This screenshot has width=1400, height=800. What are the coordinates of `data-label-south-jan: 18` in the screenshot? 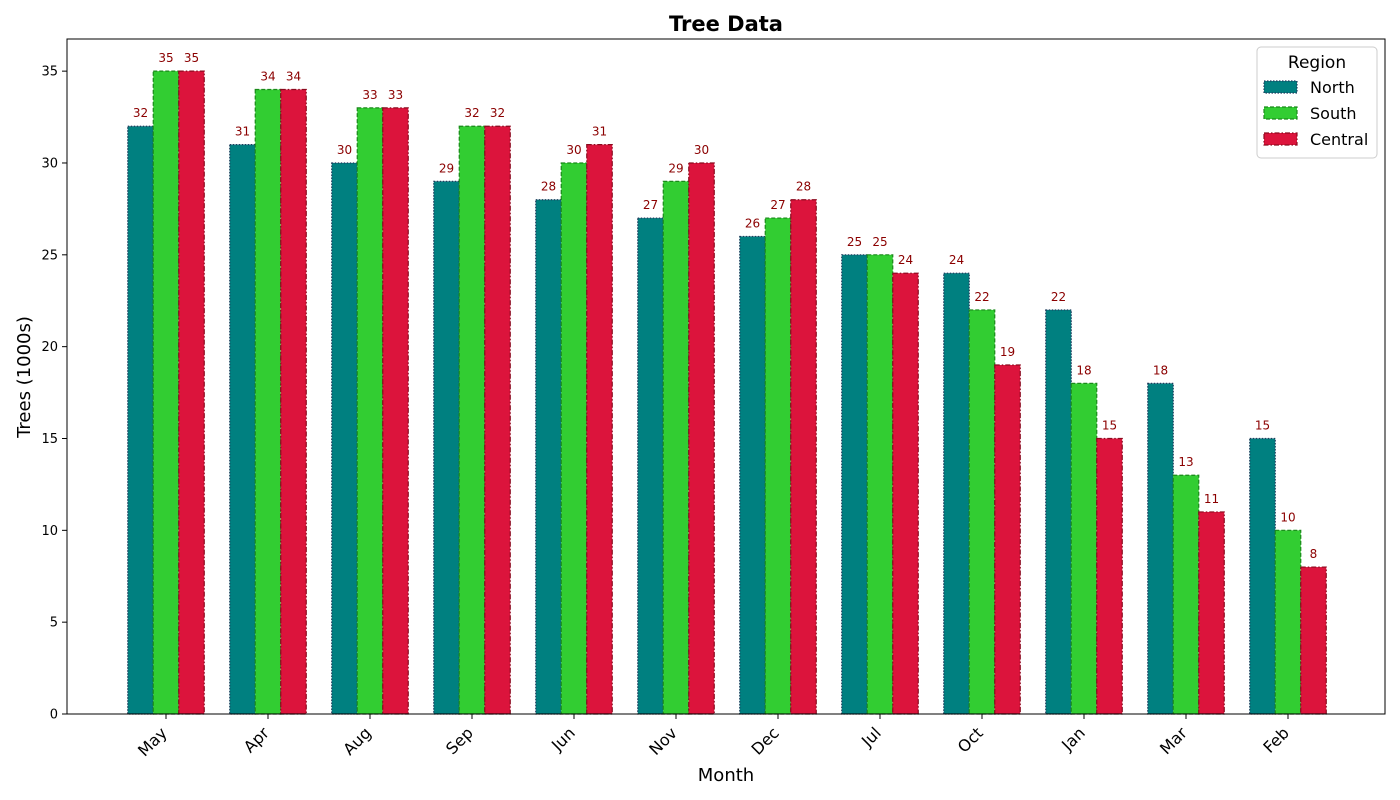 It's located at (1083, 370).